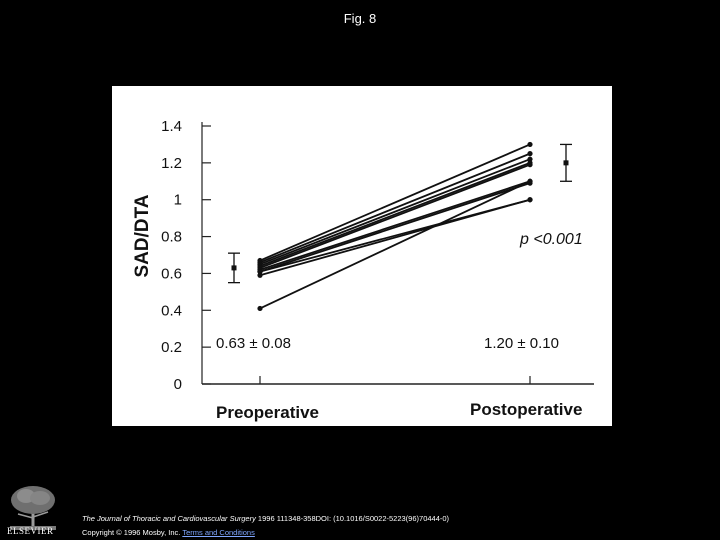 This screenshot has height=540, width=720. Describe the element at coordinates (142, 235) in the screenshot. I see `y-axis-label: SAD/DTA` at that location.